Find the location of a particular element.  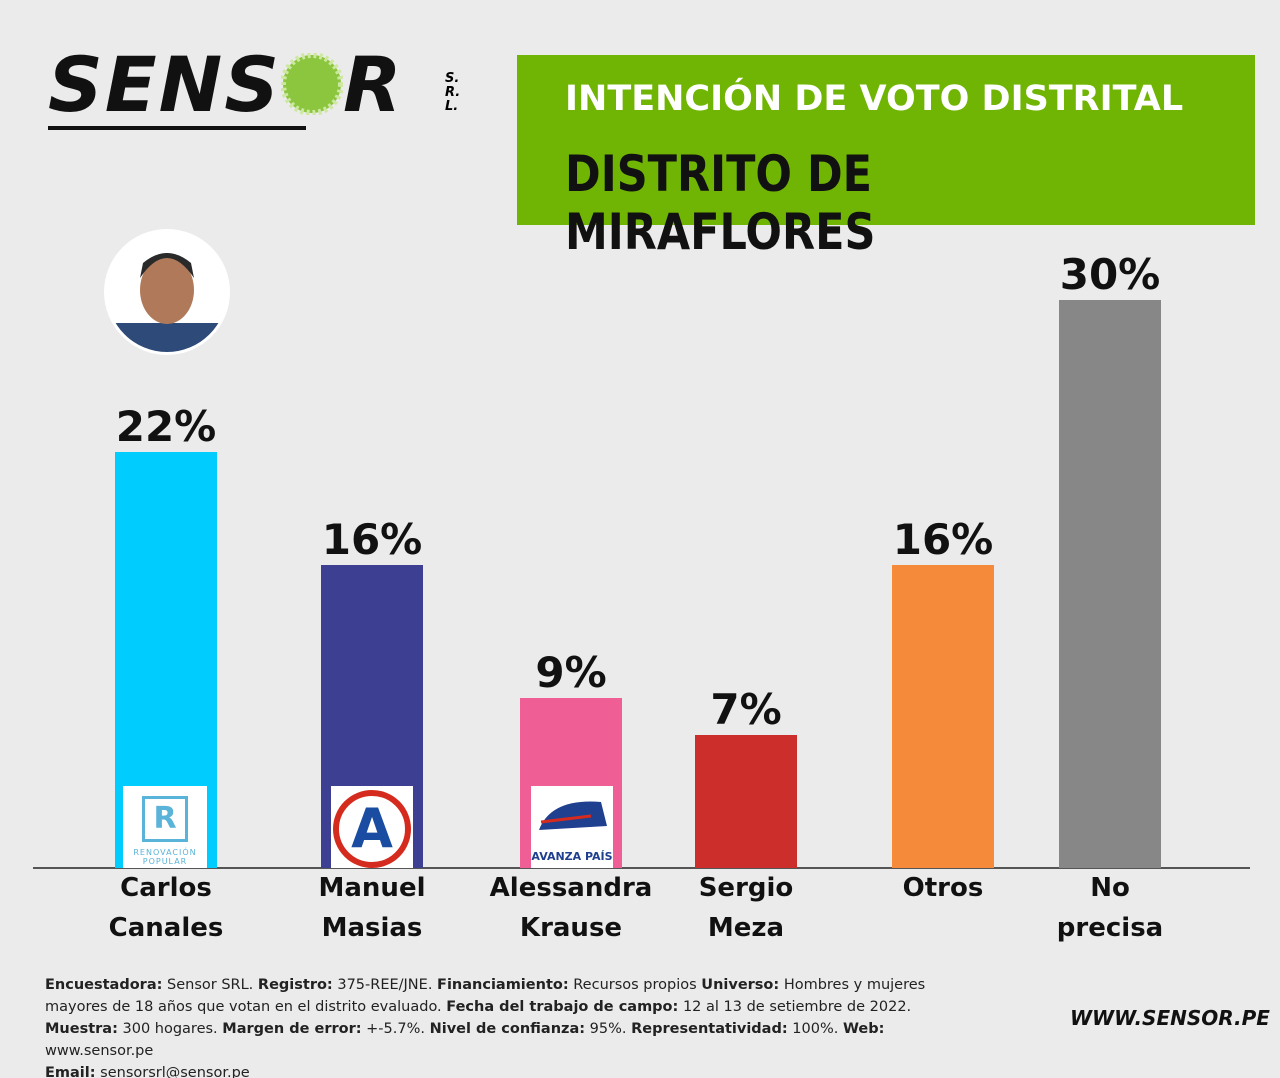

footer-label: Financiamiento: is located at coordinates (503, 985).